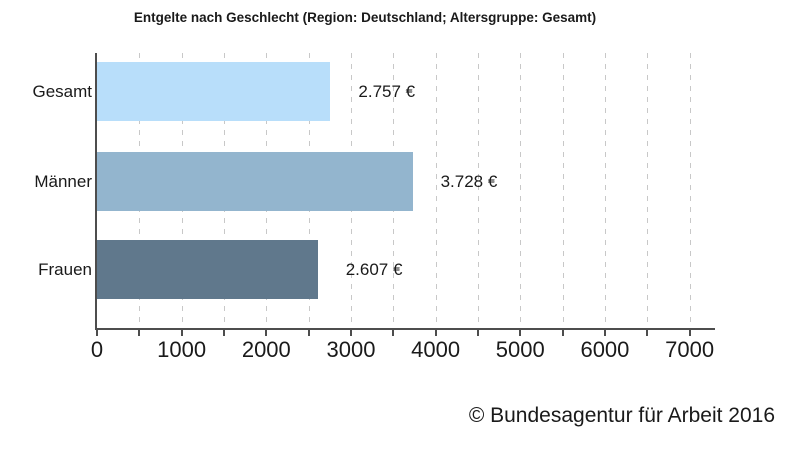  What do you see at coordinates (436, 349) in the screenshot?
I see `x-tick-label: 4000` at bounding box center [436, 349].